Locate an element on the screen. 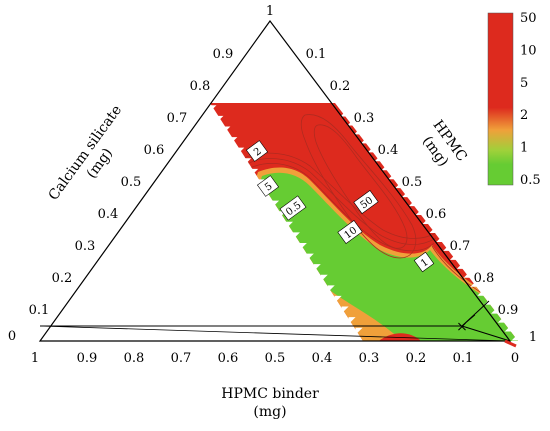 Image resolution: width=550 pixels, height=431 pixels. colorbar-label: 1 is located at coordinates (524, 148).